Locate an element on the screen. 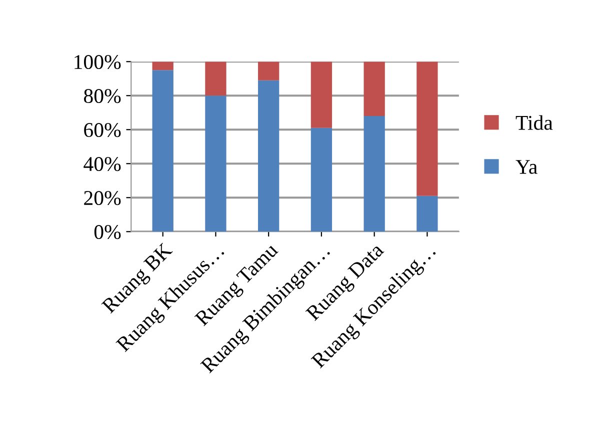  y-tick-label: 60% is located at coordinates (102, 130).